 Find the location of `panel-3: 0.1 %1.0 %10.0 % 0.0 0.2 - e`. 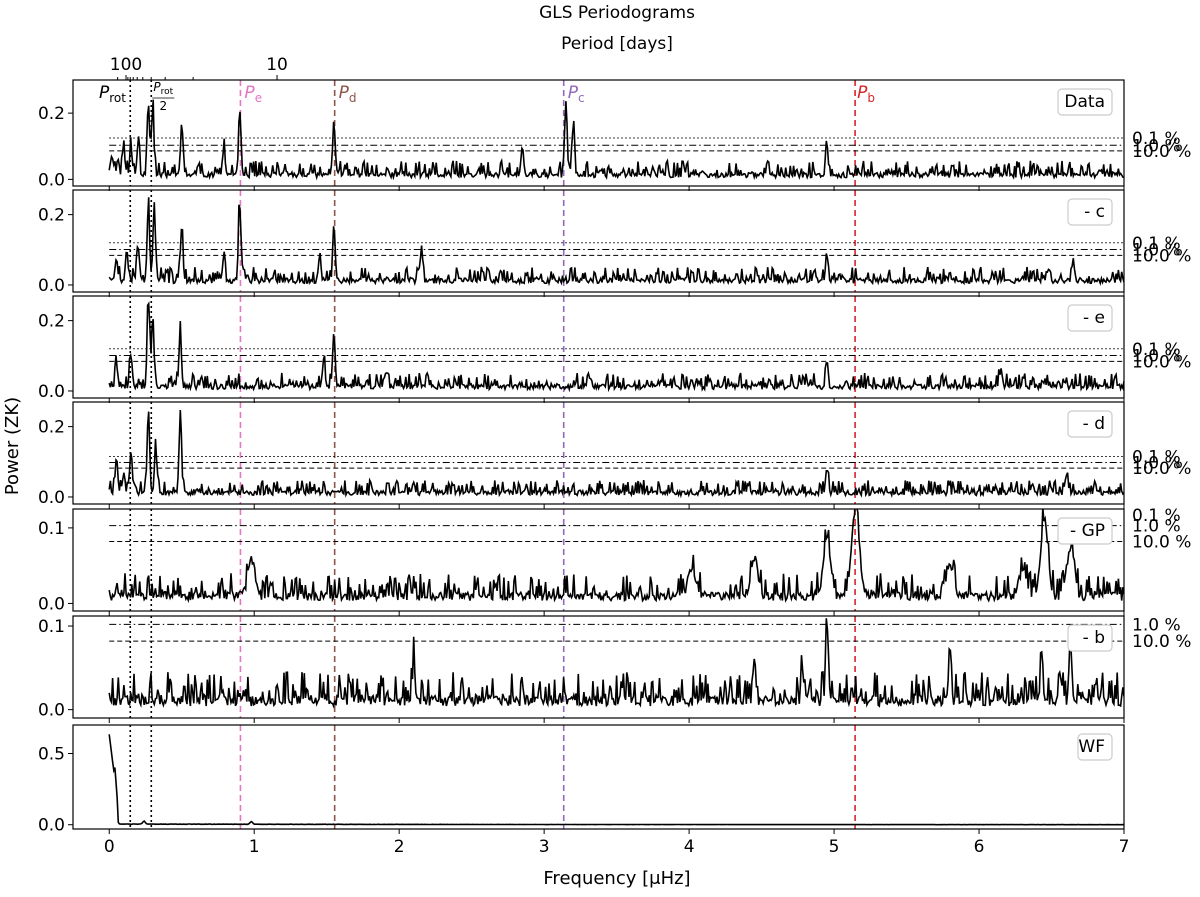

panel-3: 0.1 %1.0 %10.0 % 0.0 0.2 - e is located at coordinates (614, 349).